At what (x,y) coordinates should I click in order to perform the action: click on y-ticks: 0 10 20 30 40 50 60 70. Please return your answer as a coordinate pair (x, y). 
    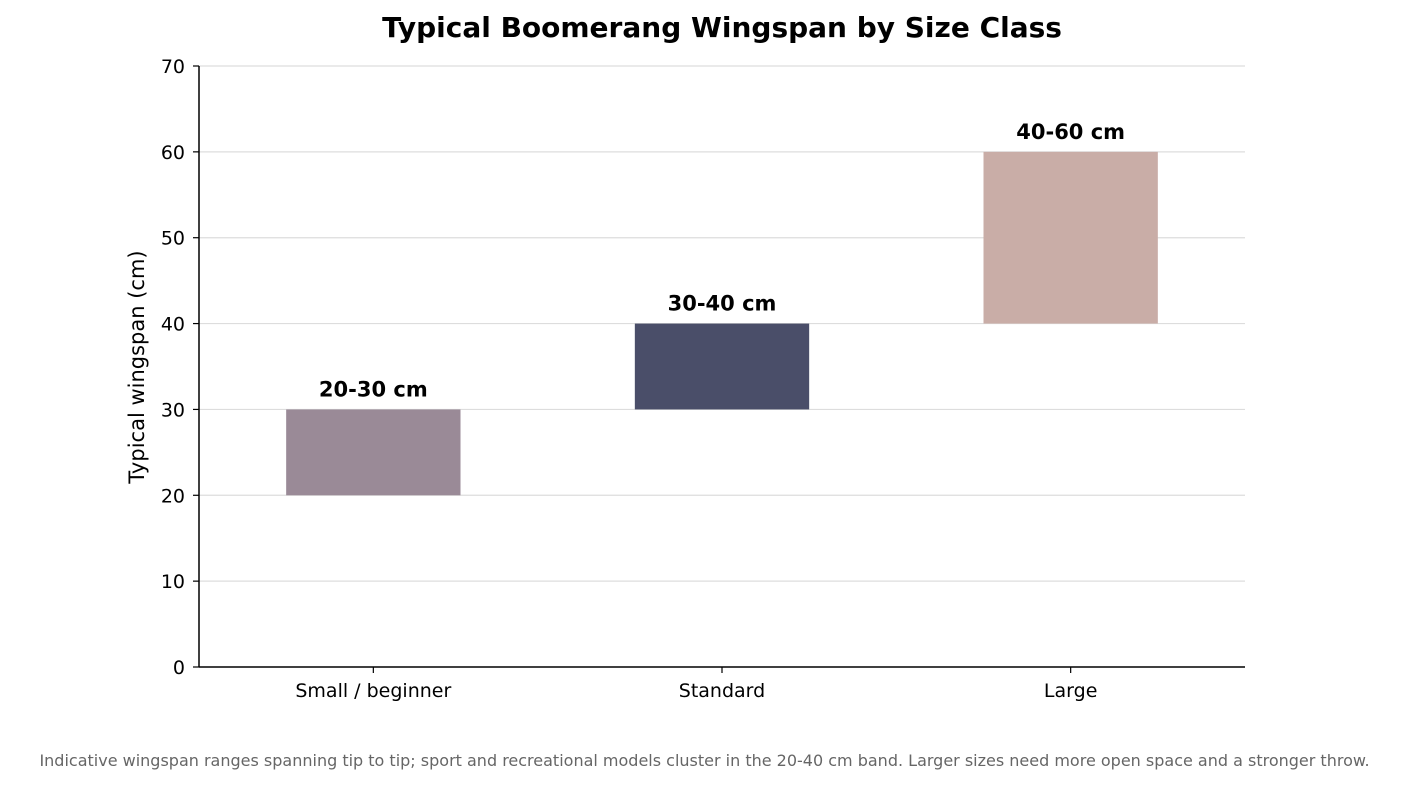
    Looking at the image, I should click on (180, 367).